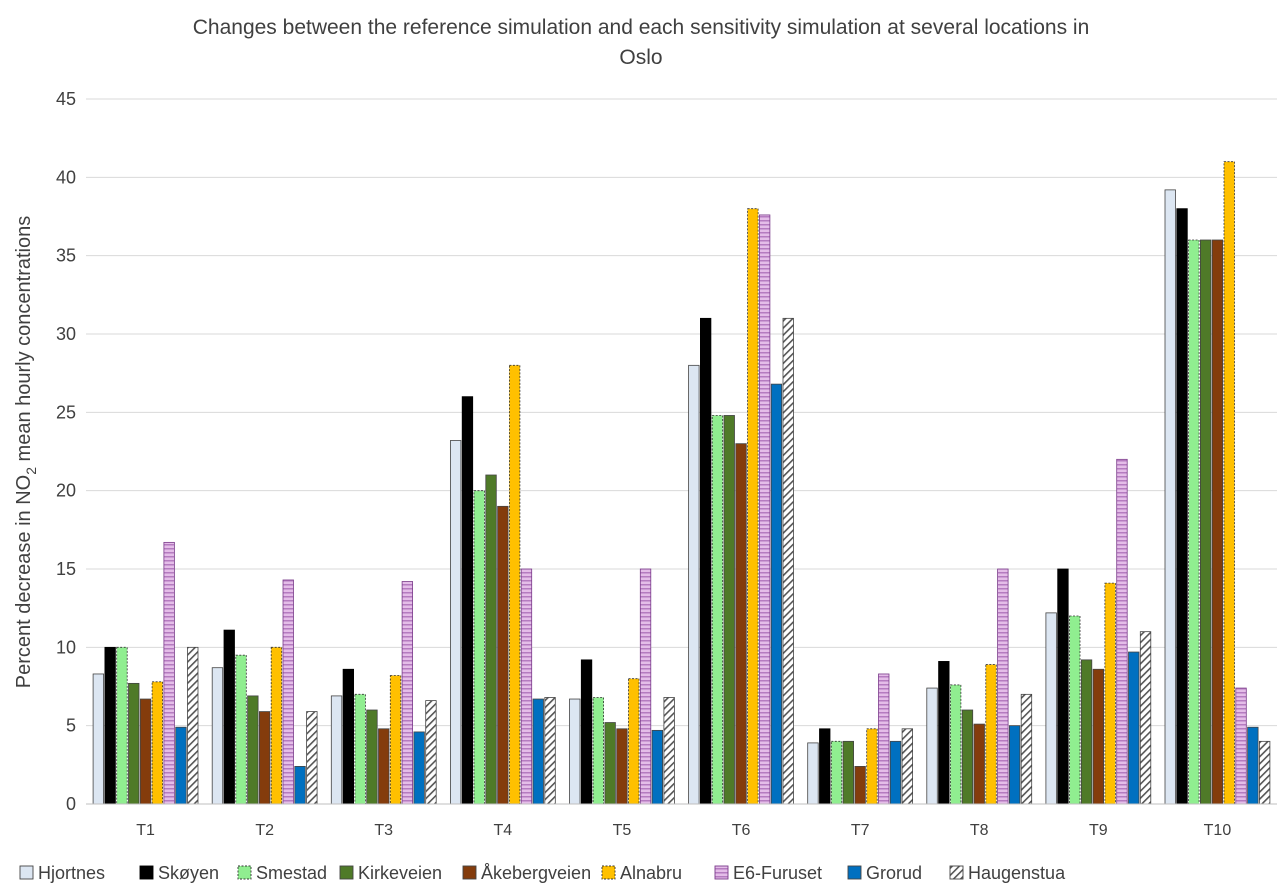 This screenshot has height=887, width=1277. What do you see at coordinates (813, 773) in the screenshot?
I see `bar-hjortnes-t7` at bounding box center [813, 773].